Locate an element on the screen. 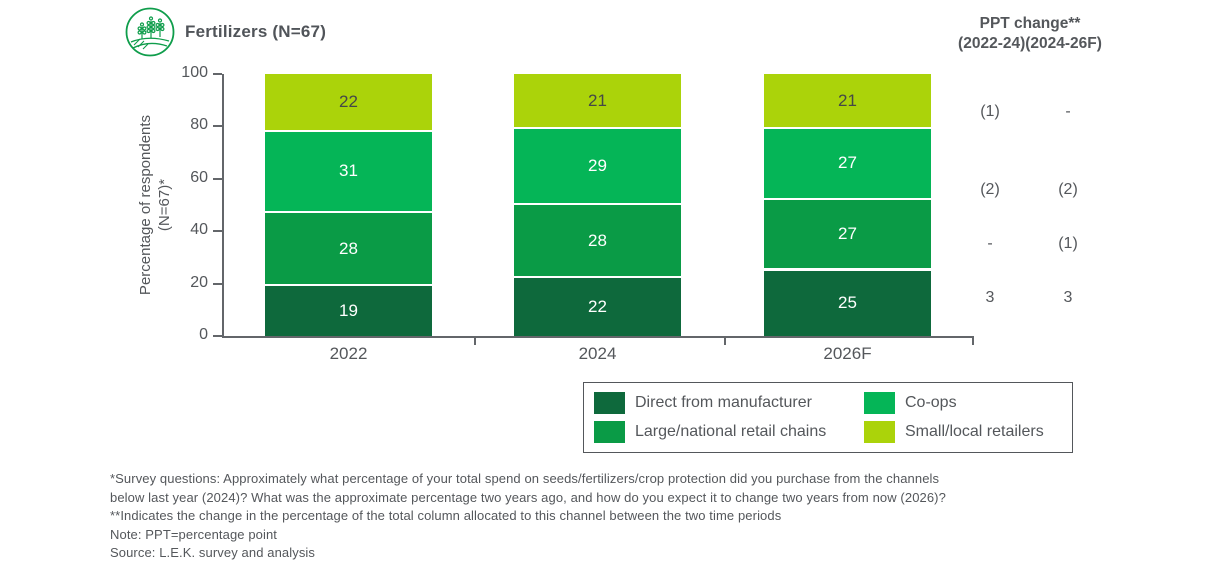 This screenshot has width=1227, height=580. ppt-change-header: PPT change** (2022-24)(2024-26F) is located at coordinates (1030, 34).